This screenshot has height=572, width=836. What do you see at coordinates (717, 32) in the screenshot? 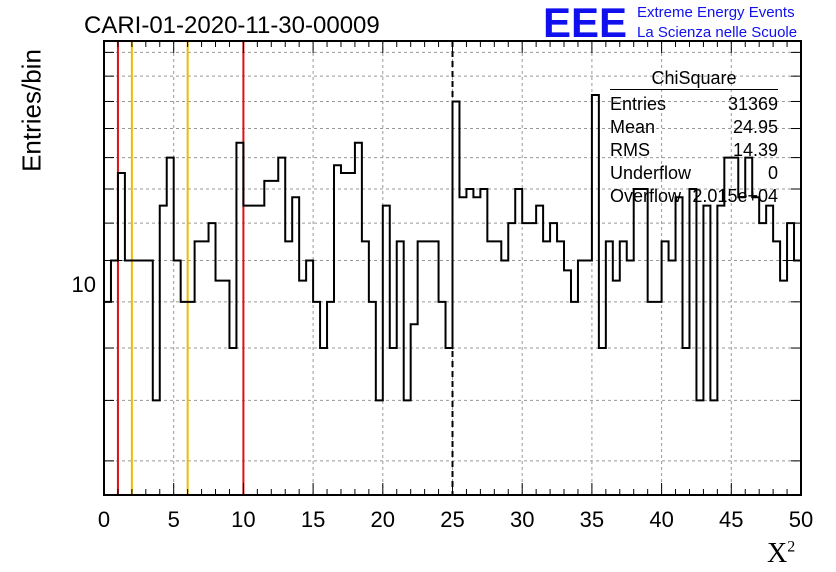
I see `logo-text-line2: La Scienza nelle Scuole` at bounding box center [717, 32].